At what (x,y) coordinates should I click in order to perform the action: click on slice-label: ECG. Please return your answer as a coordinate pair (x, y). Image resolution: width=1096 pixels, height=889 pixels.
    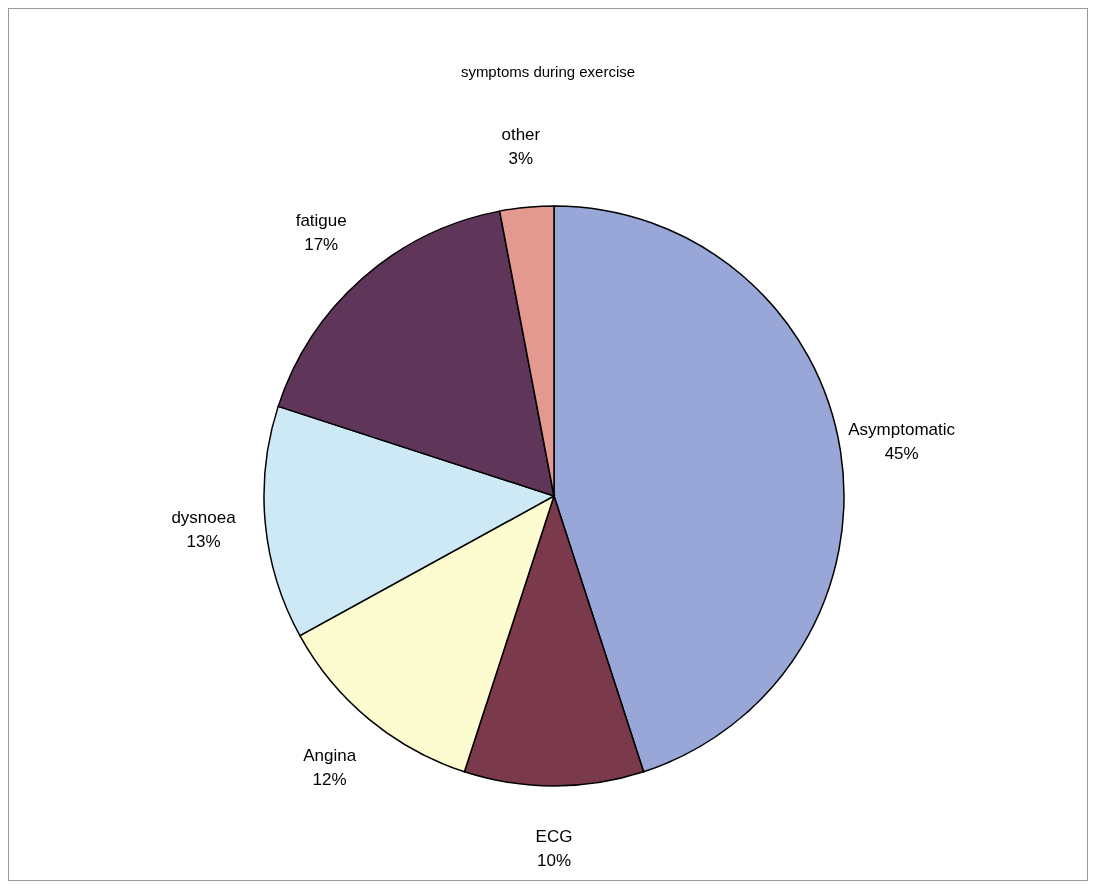
    Looking at the image, I should click on (554, 836).